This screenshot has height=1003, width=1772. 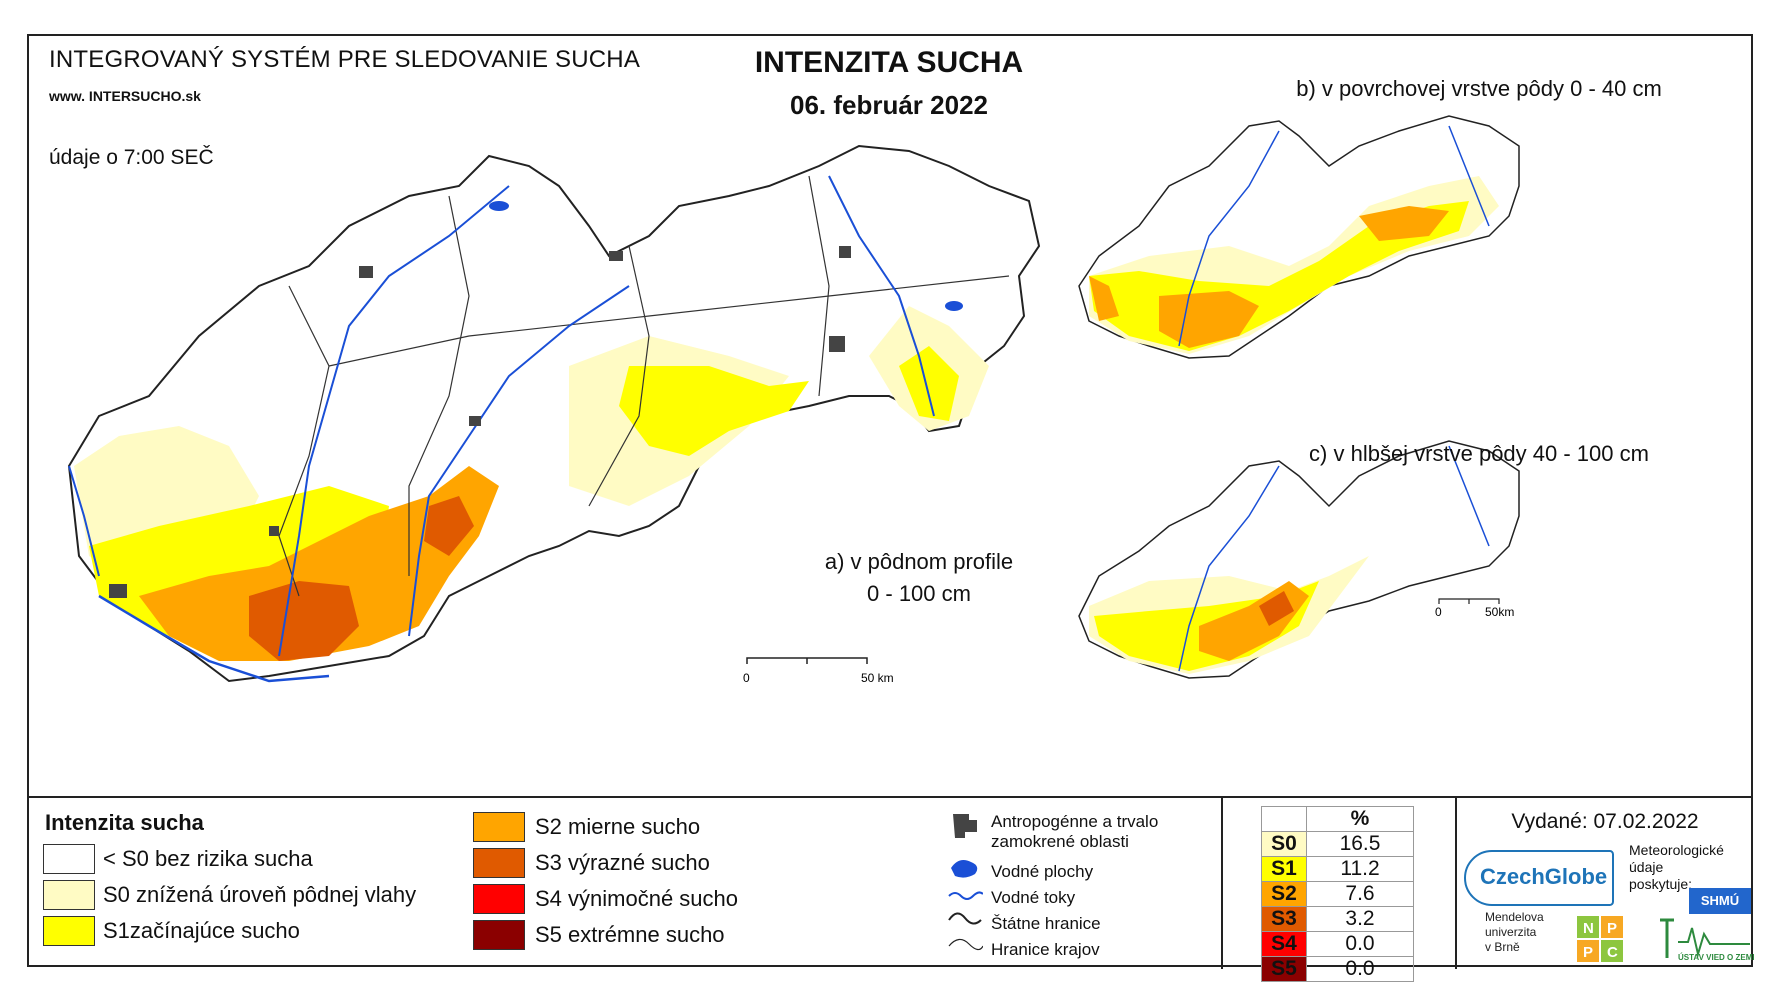 I want to click on map-b-river, so click(x=1229, y=238).